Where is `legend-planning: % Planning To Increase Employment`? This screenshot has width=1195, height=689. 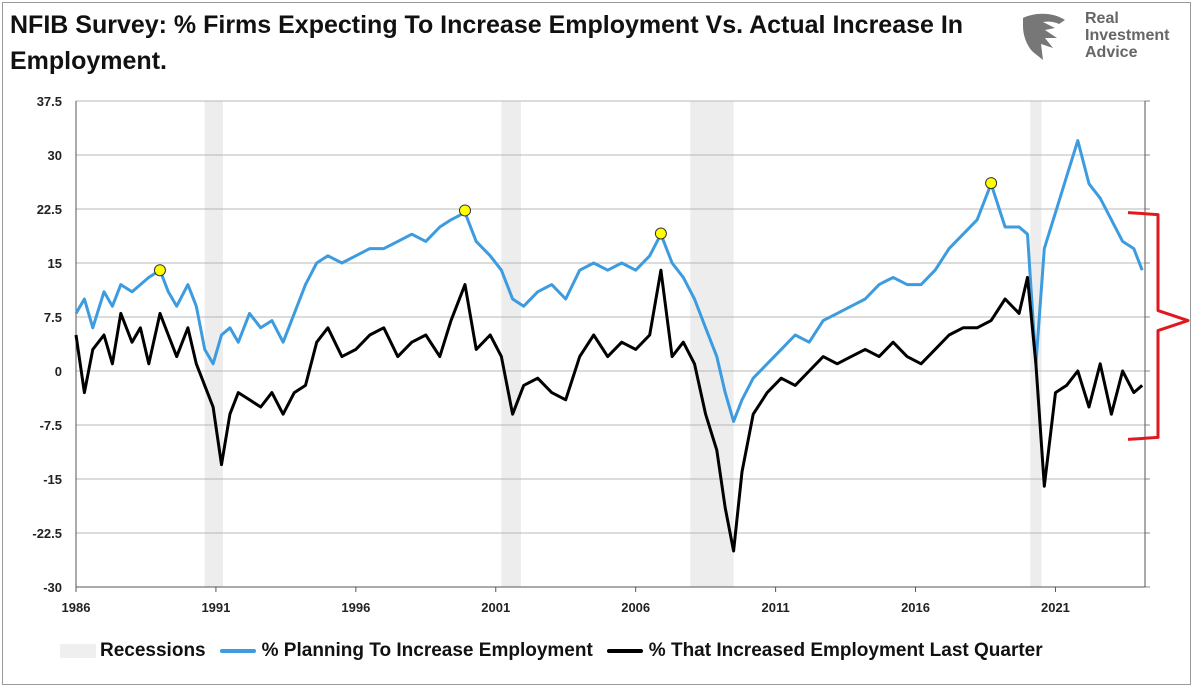 legend-planning: % Planning To Increase Employment is located at coordinates (406, 651).